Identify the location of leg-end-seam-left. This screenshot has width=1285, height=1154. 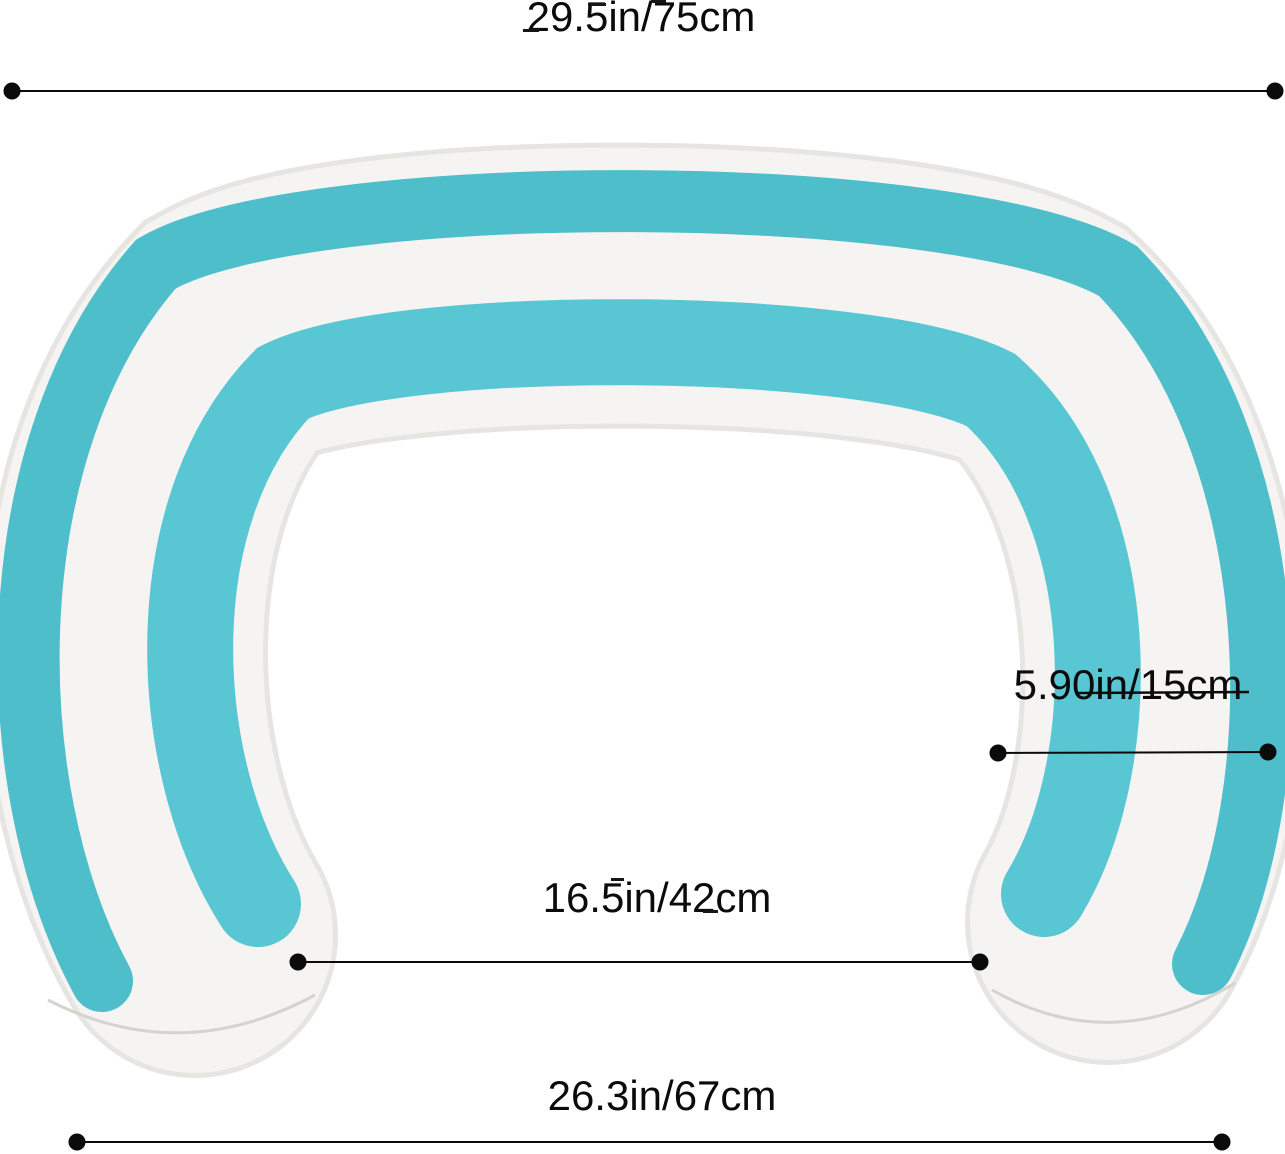
(181, 1014).